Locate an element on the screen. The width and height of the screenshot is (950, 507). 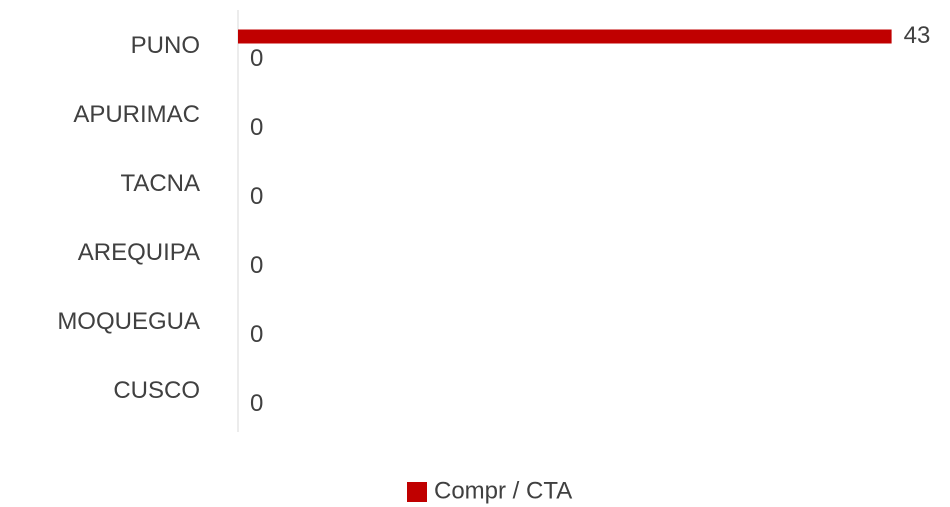
y-tick-label: APURIMAC is located at coordinates (136, 114).